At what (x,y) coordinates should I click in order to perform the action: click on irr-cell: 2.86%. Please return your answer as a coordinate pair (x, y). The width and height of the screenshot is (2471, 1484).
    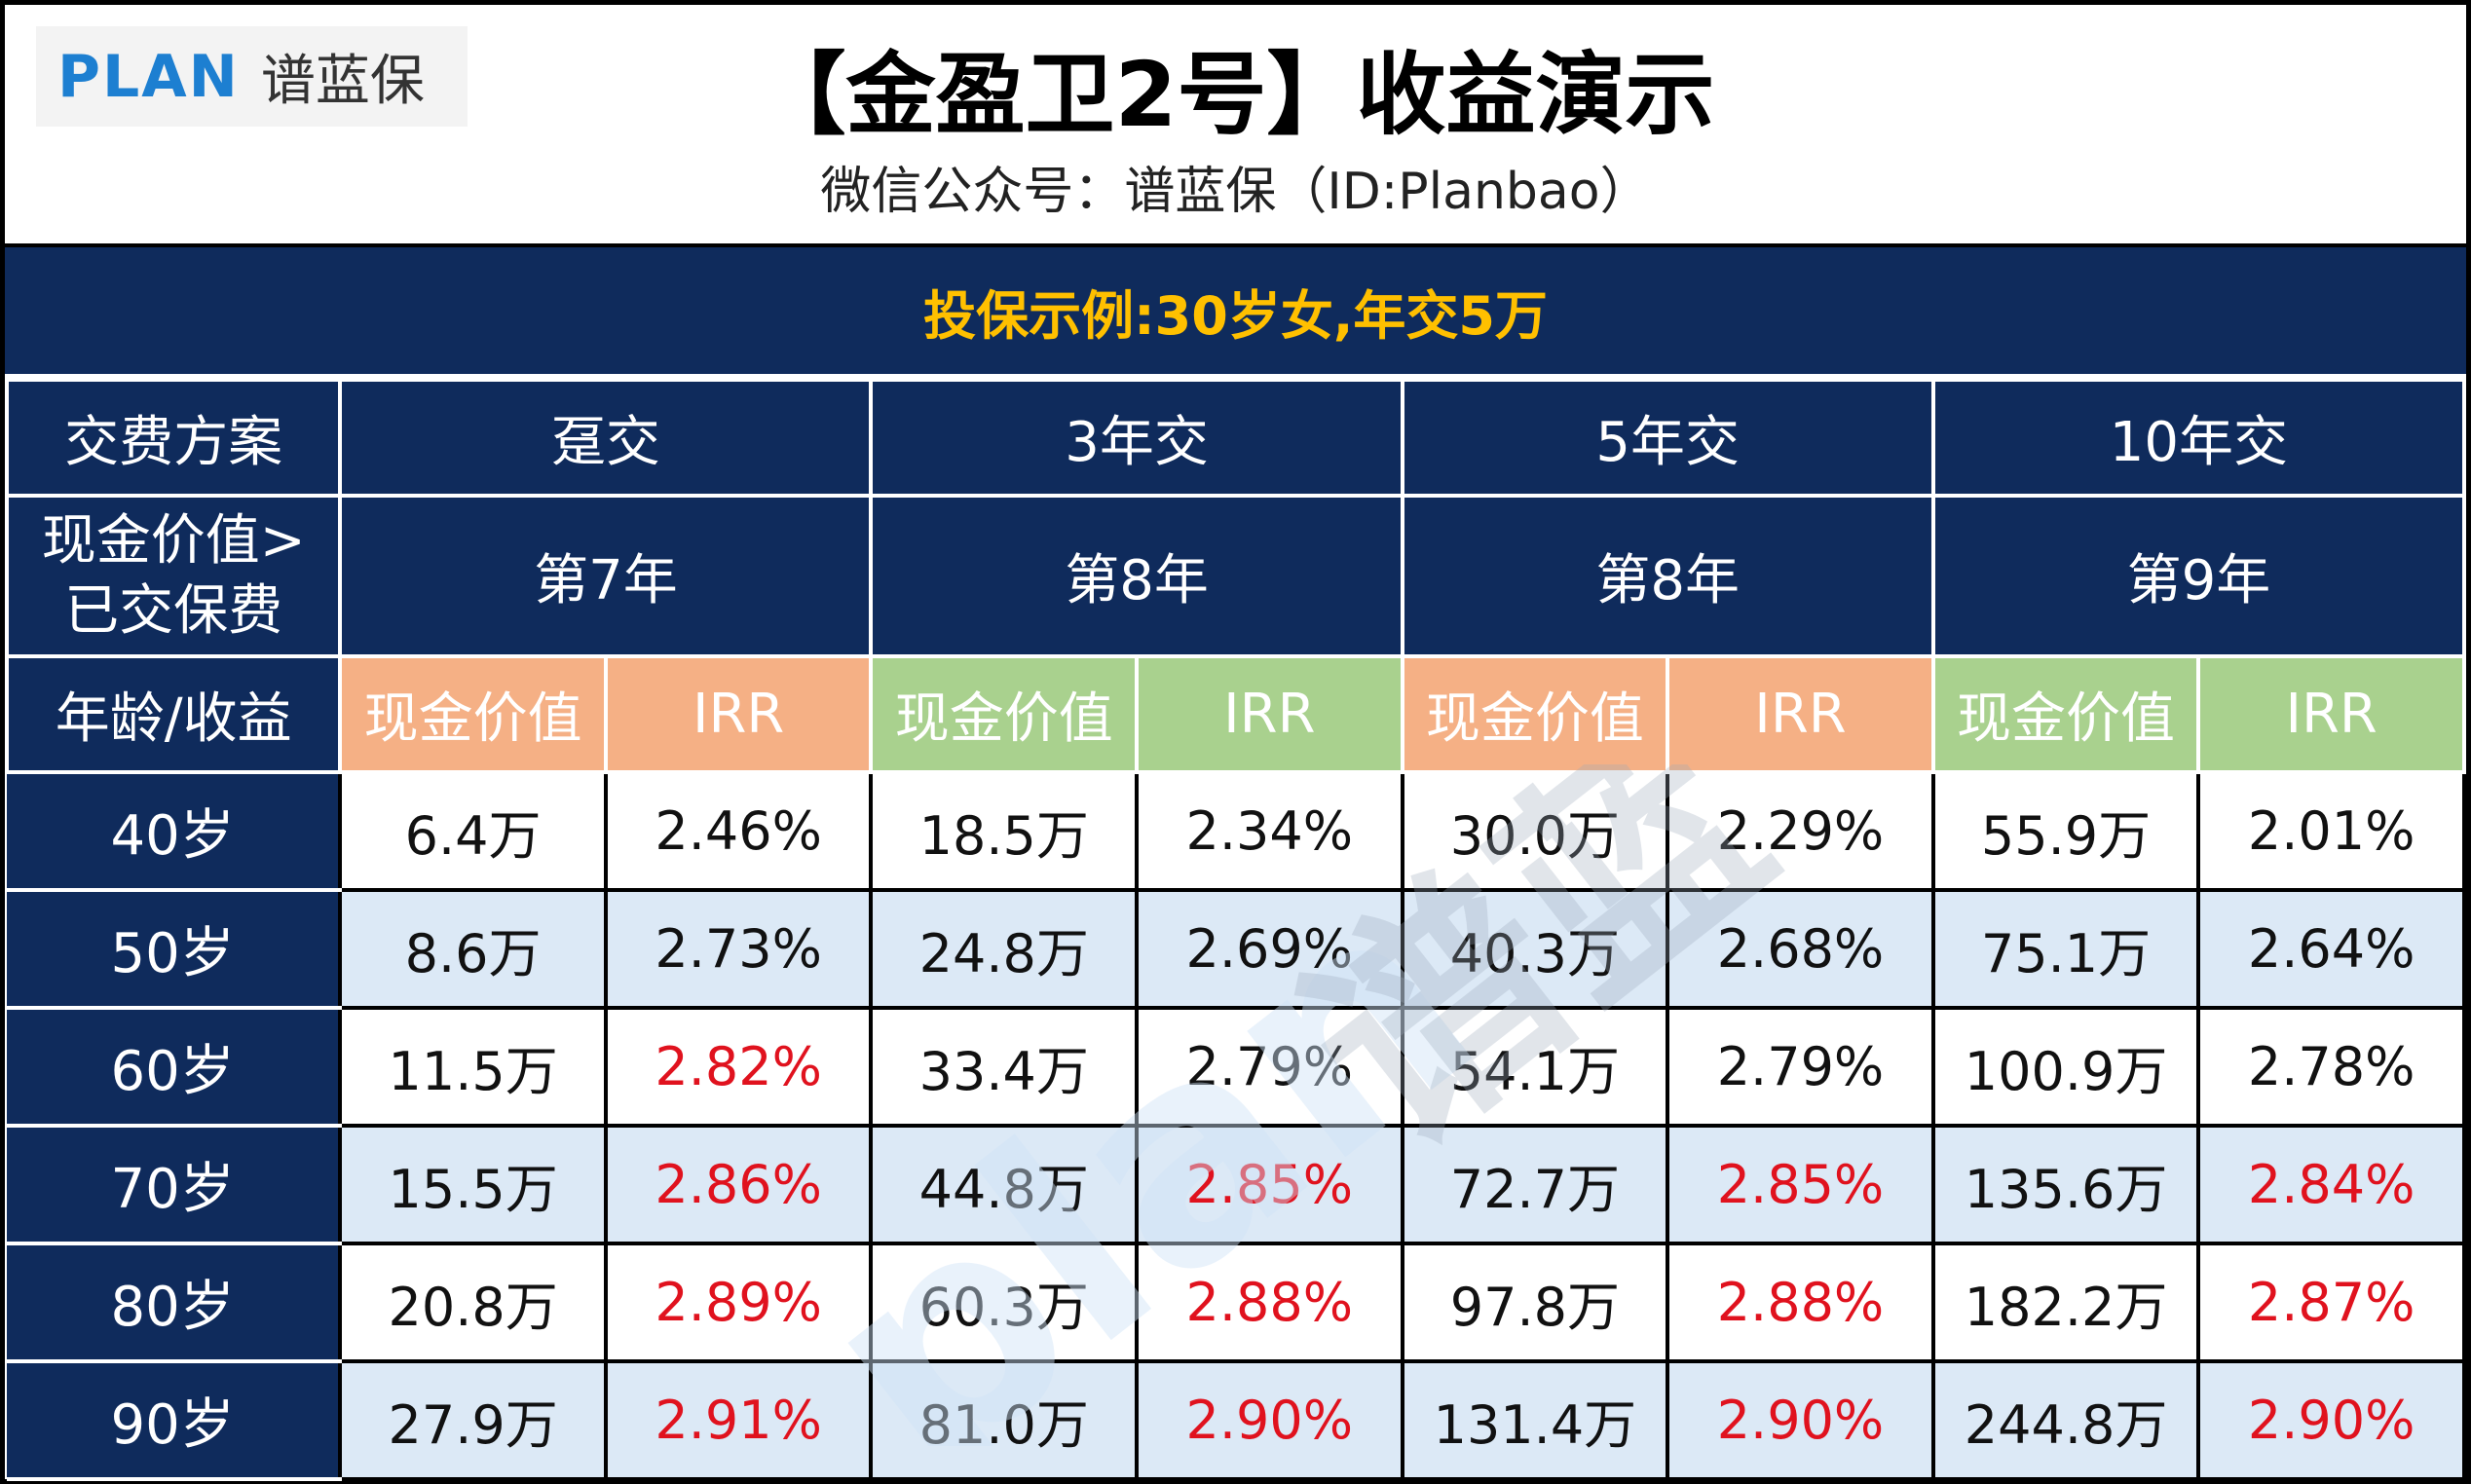
    Looking at the image, I should click on (738, 1184).